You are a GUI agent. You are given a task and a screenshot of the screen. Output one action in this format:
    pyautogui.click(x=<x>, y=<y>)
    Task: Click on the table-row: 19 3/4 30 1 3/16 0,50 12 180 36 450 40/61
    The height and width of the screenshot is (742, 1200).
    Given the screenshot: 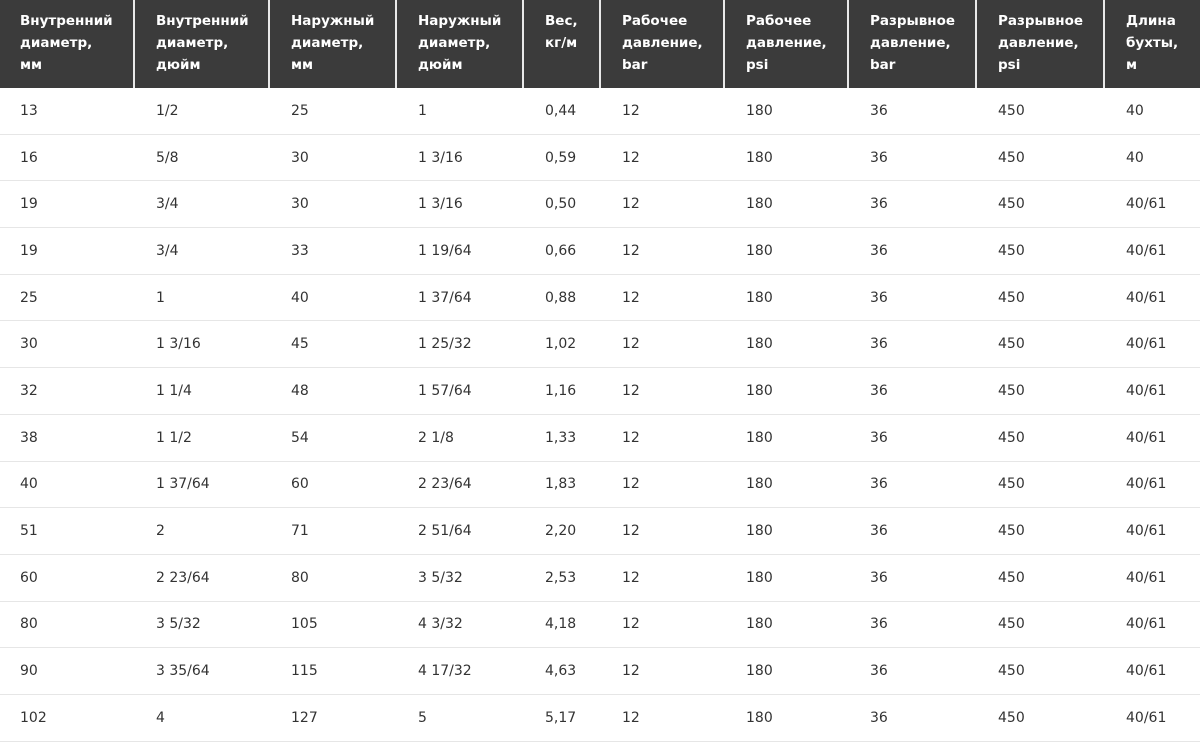 What is the action you would take?
    pyautogui.click(x=600, y=204)
    